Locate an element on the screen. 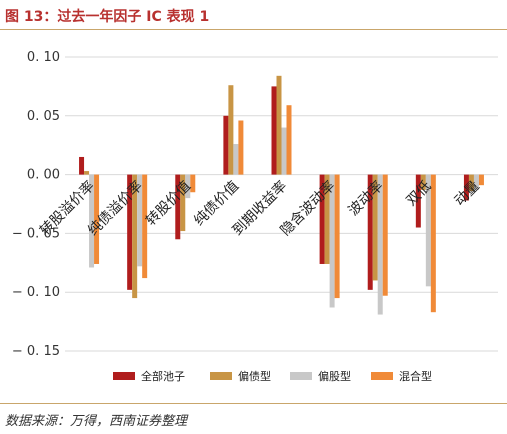 The height and width of the screenshot is (434, 507). legend: 全部池子 偏债型 偏股型 混合型 is located at coordinates (272, 376).